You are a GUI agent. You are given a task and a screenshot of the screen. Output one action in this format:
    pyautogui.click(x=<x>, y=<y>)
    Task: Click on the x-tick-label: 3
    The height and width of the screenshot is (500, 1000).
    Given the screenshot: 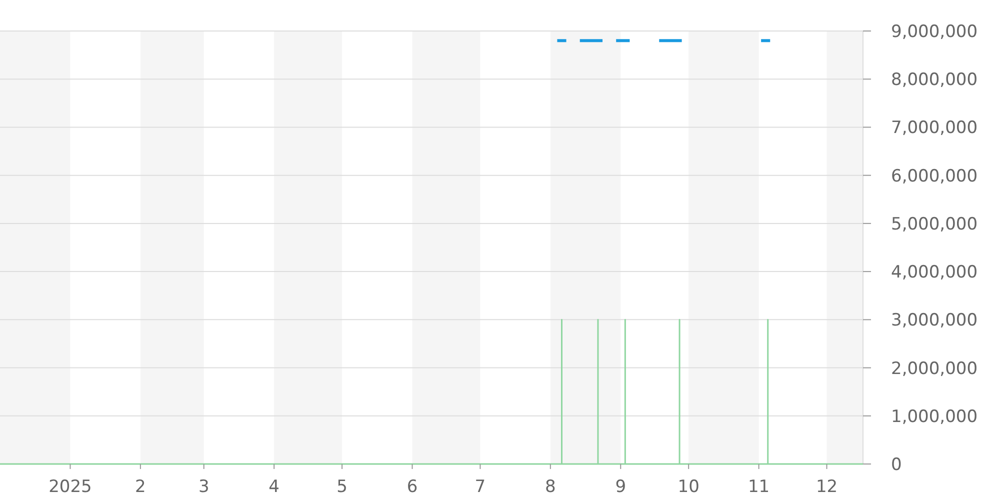 What is the action you would take?
    pyautogui.click(x=204, y=487)
    